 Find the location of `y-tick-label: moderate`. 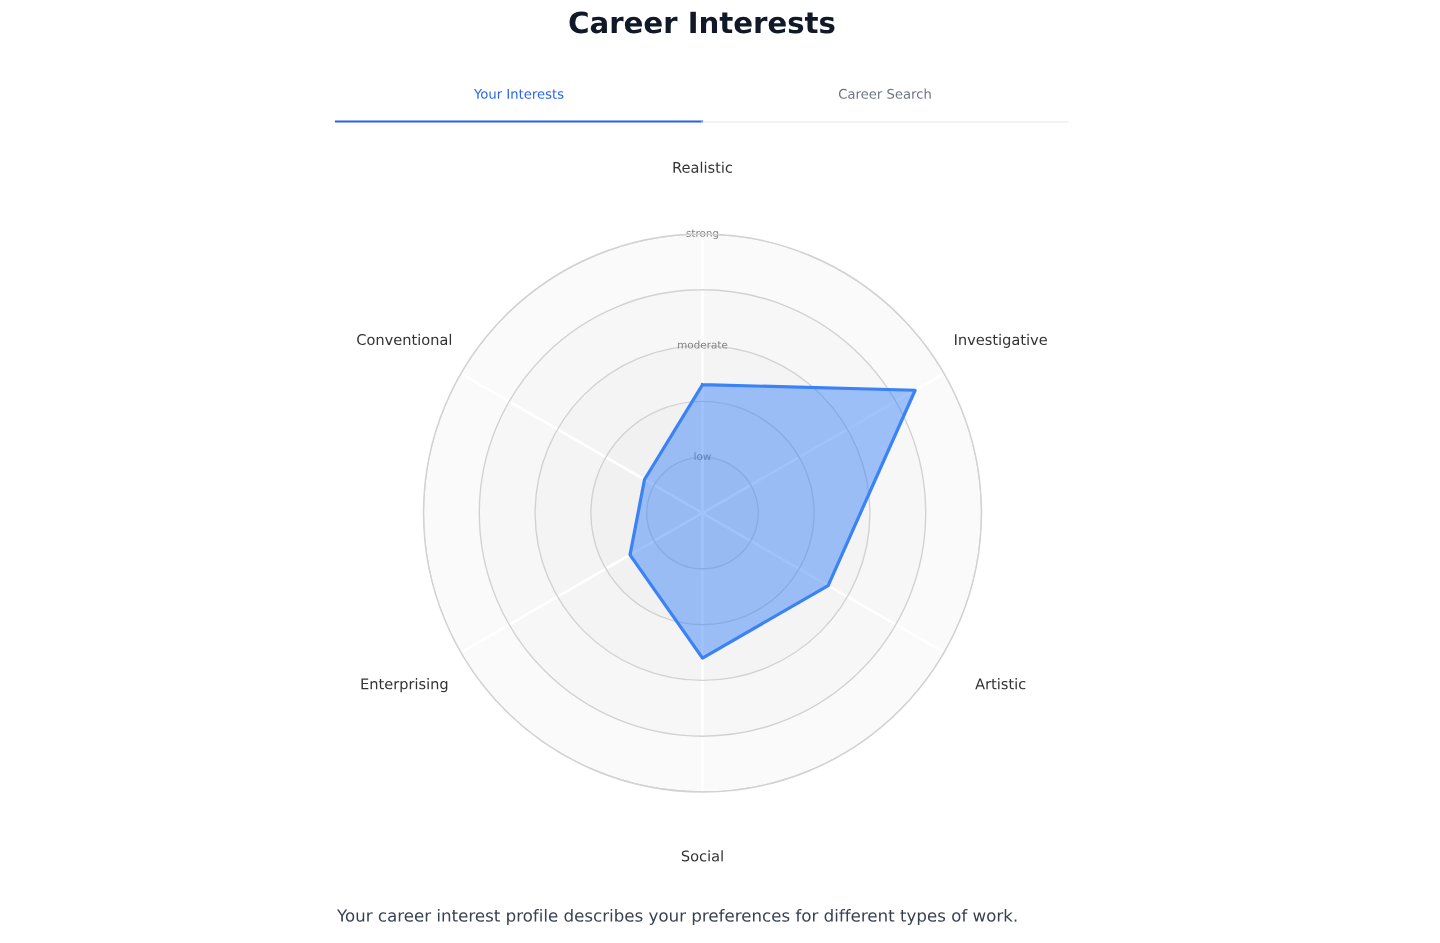

y-tick-label: moderate is located at coordinates (703, 344).